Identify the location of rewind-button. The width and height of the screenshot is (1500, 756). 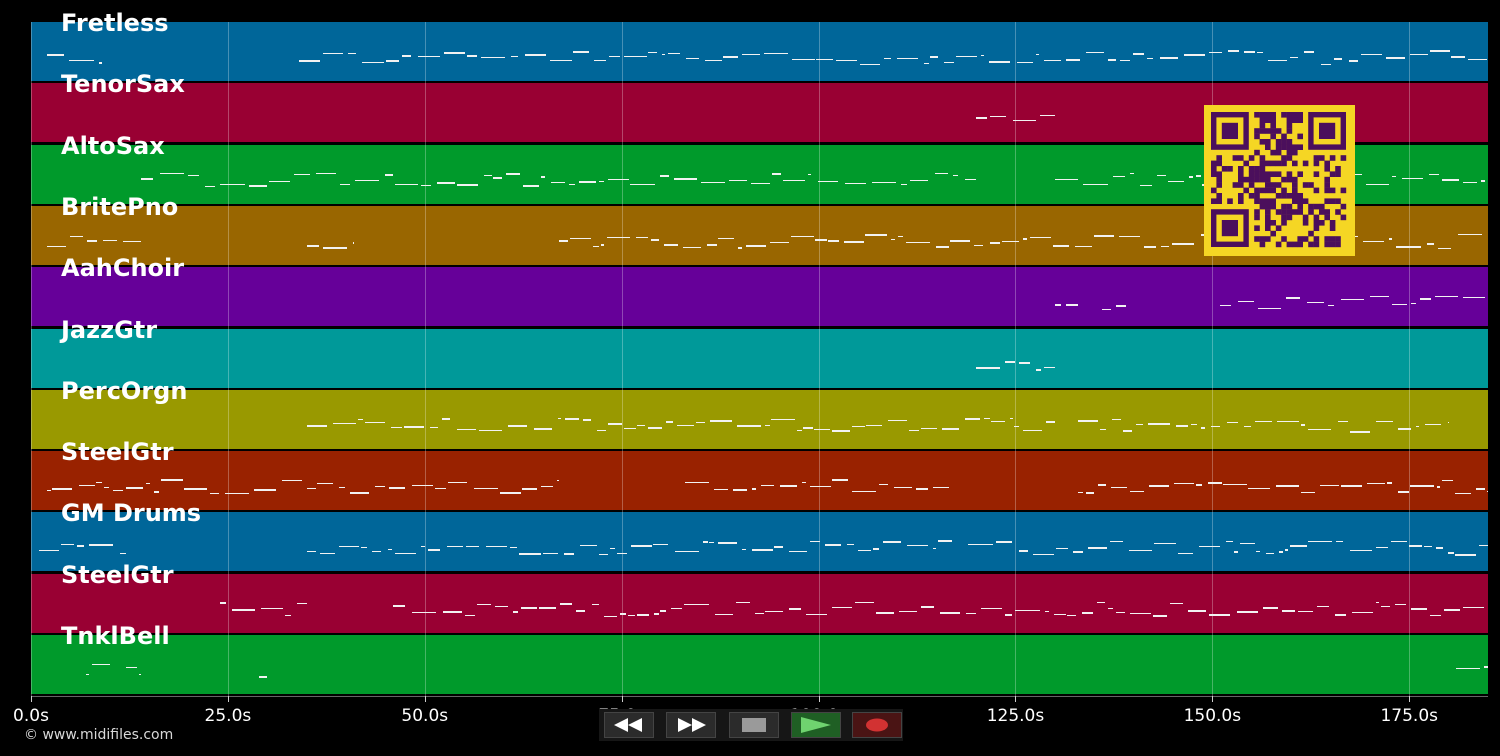
(629, 725).